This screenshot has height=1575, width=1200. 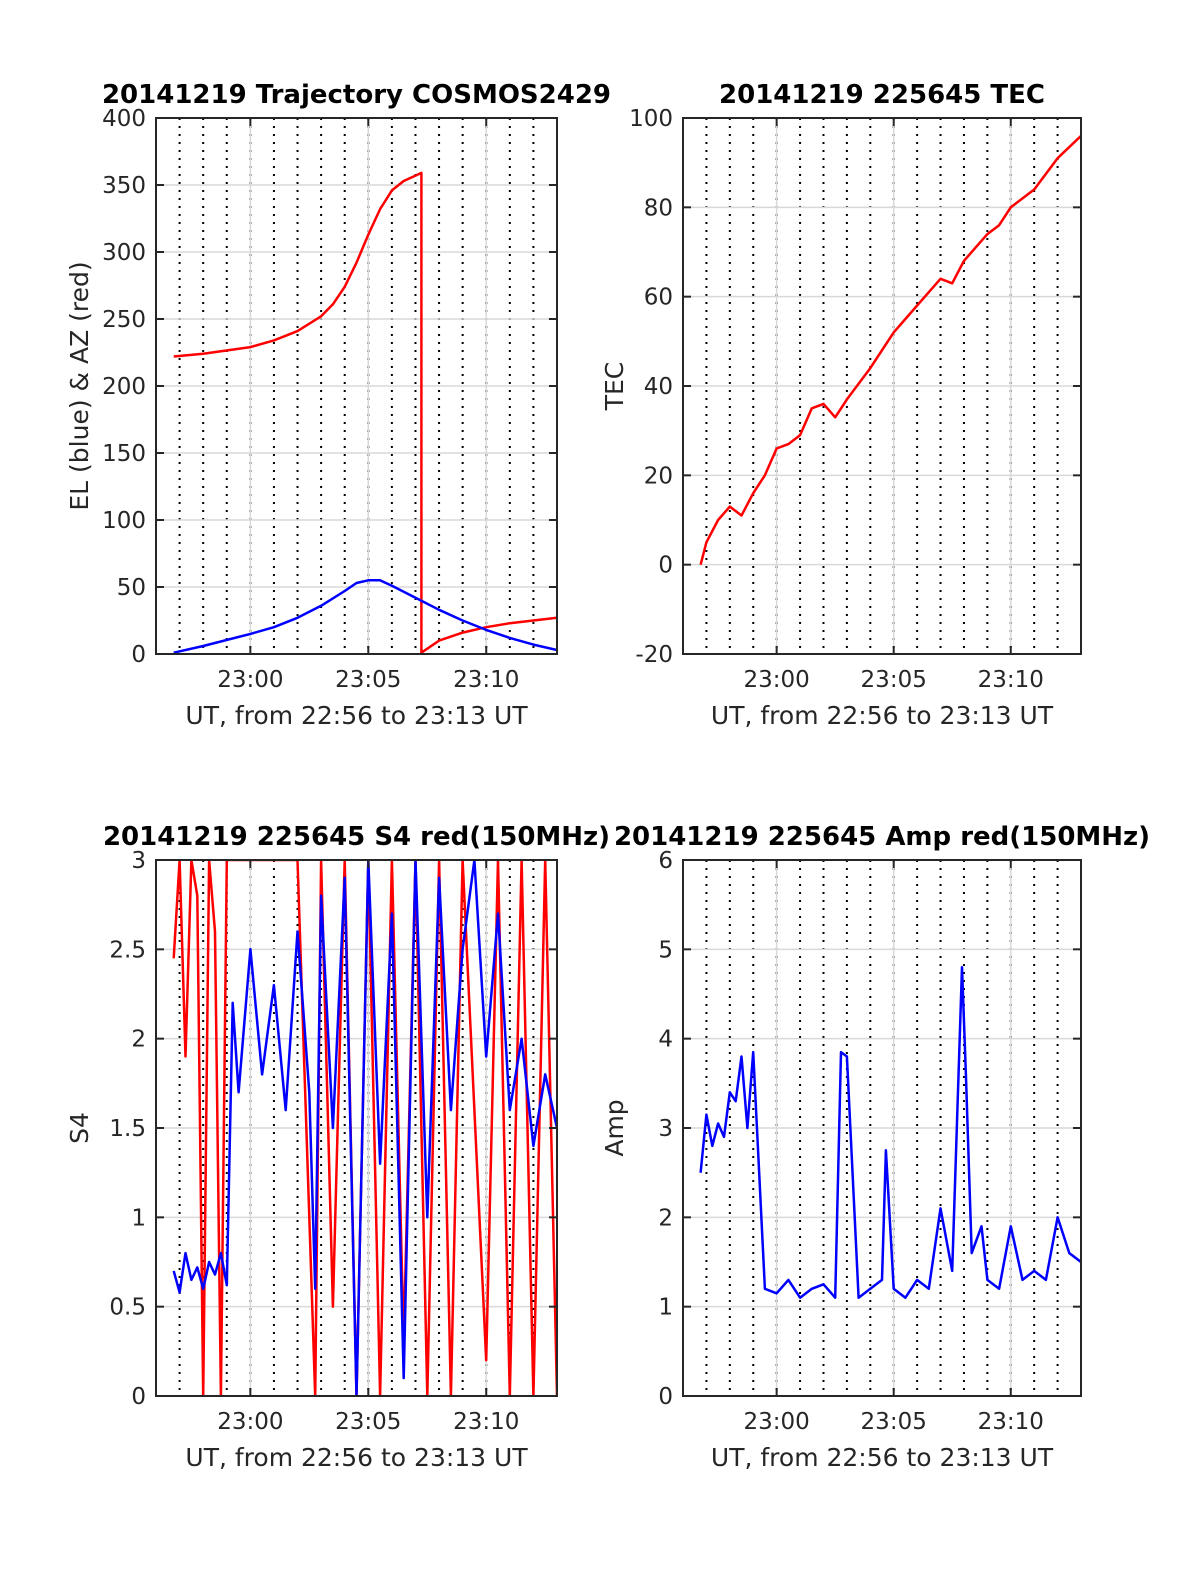 I want to click on y-tick-label: 0.5, so click(x=127, y=1308).